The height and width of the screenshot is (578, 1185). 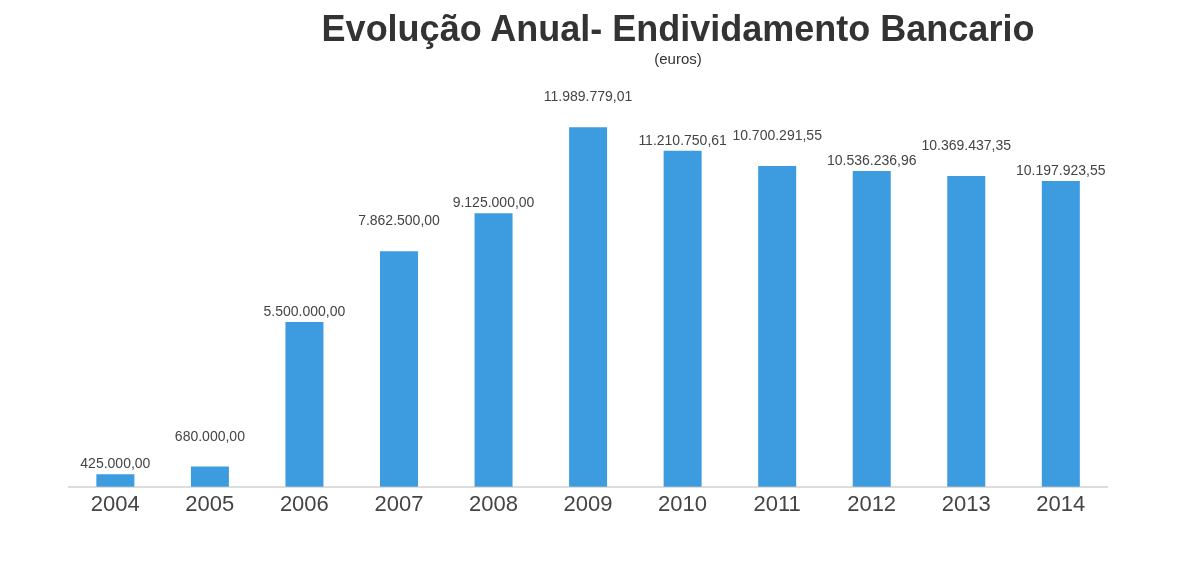 What do you see at coordinates (304, 311) in the screenshot?
I see `data-label: 5.500.000,00` at bounding box center [304, 311].